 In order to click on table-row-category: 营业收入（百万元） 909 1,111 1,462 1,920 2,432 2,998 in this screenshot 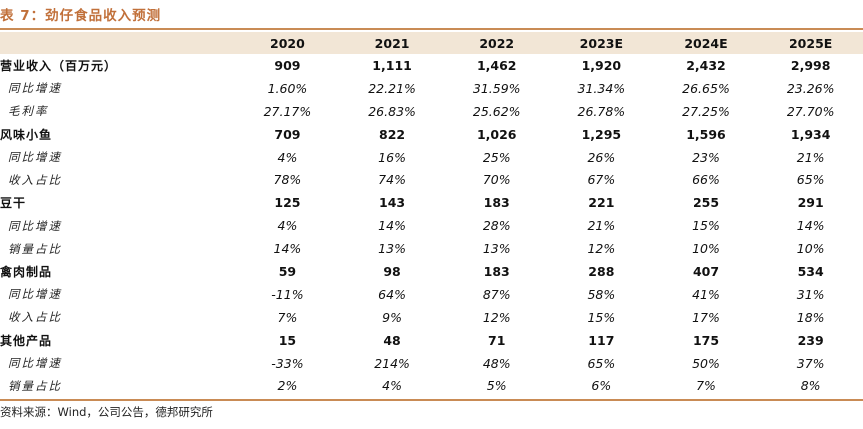, I will do `click(431, 65)`.